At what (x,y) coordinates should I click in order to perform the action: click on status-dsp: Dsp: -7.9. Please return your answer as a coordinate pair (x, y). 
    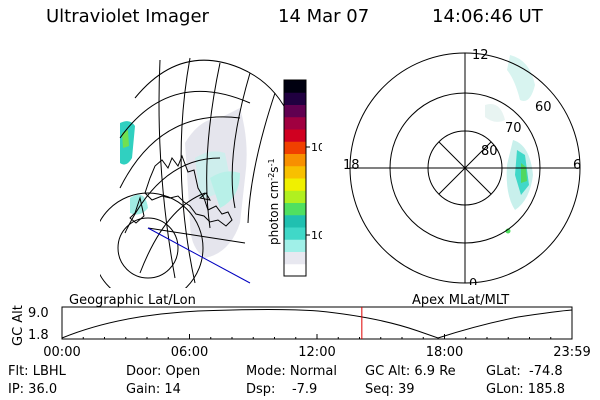
    Looking at the image, I should click on (282, 389).